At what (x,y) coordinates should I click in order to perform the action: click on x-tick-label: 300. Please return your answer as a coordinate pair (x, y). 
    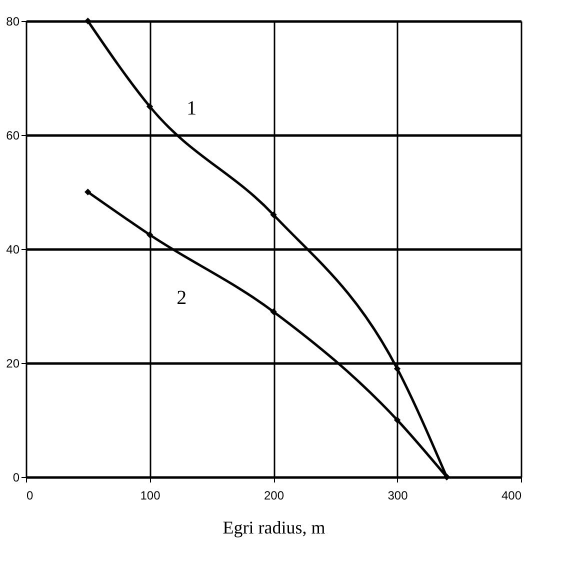
    Looking at the image, I should click on (398, 495).